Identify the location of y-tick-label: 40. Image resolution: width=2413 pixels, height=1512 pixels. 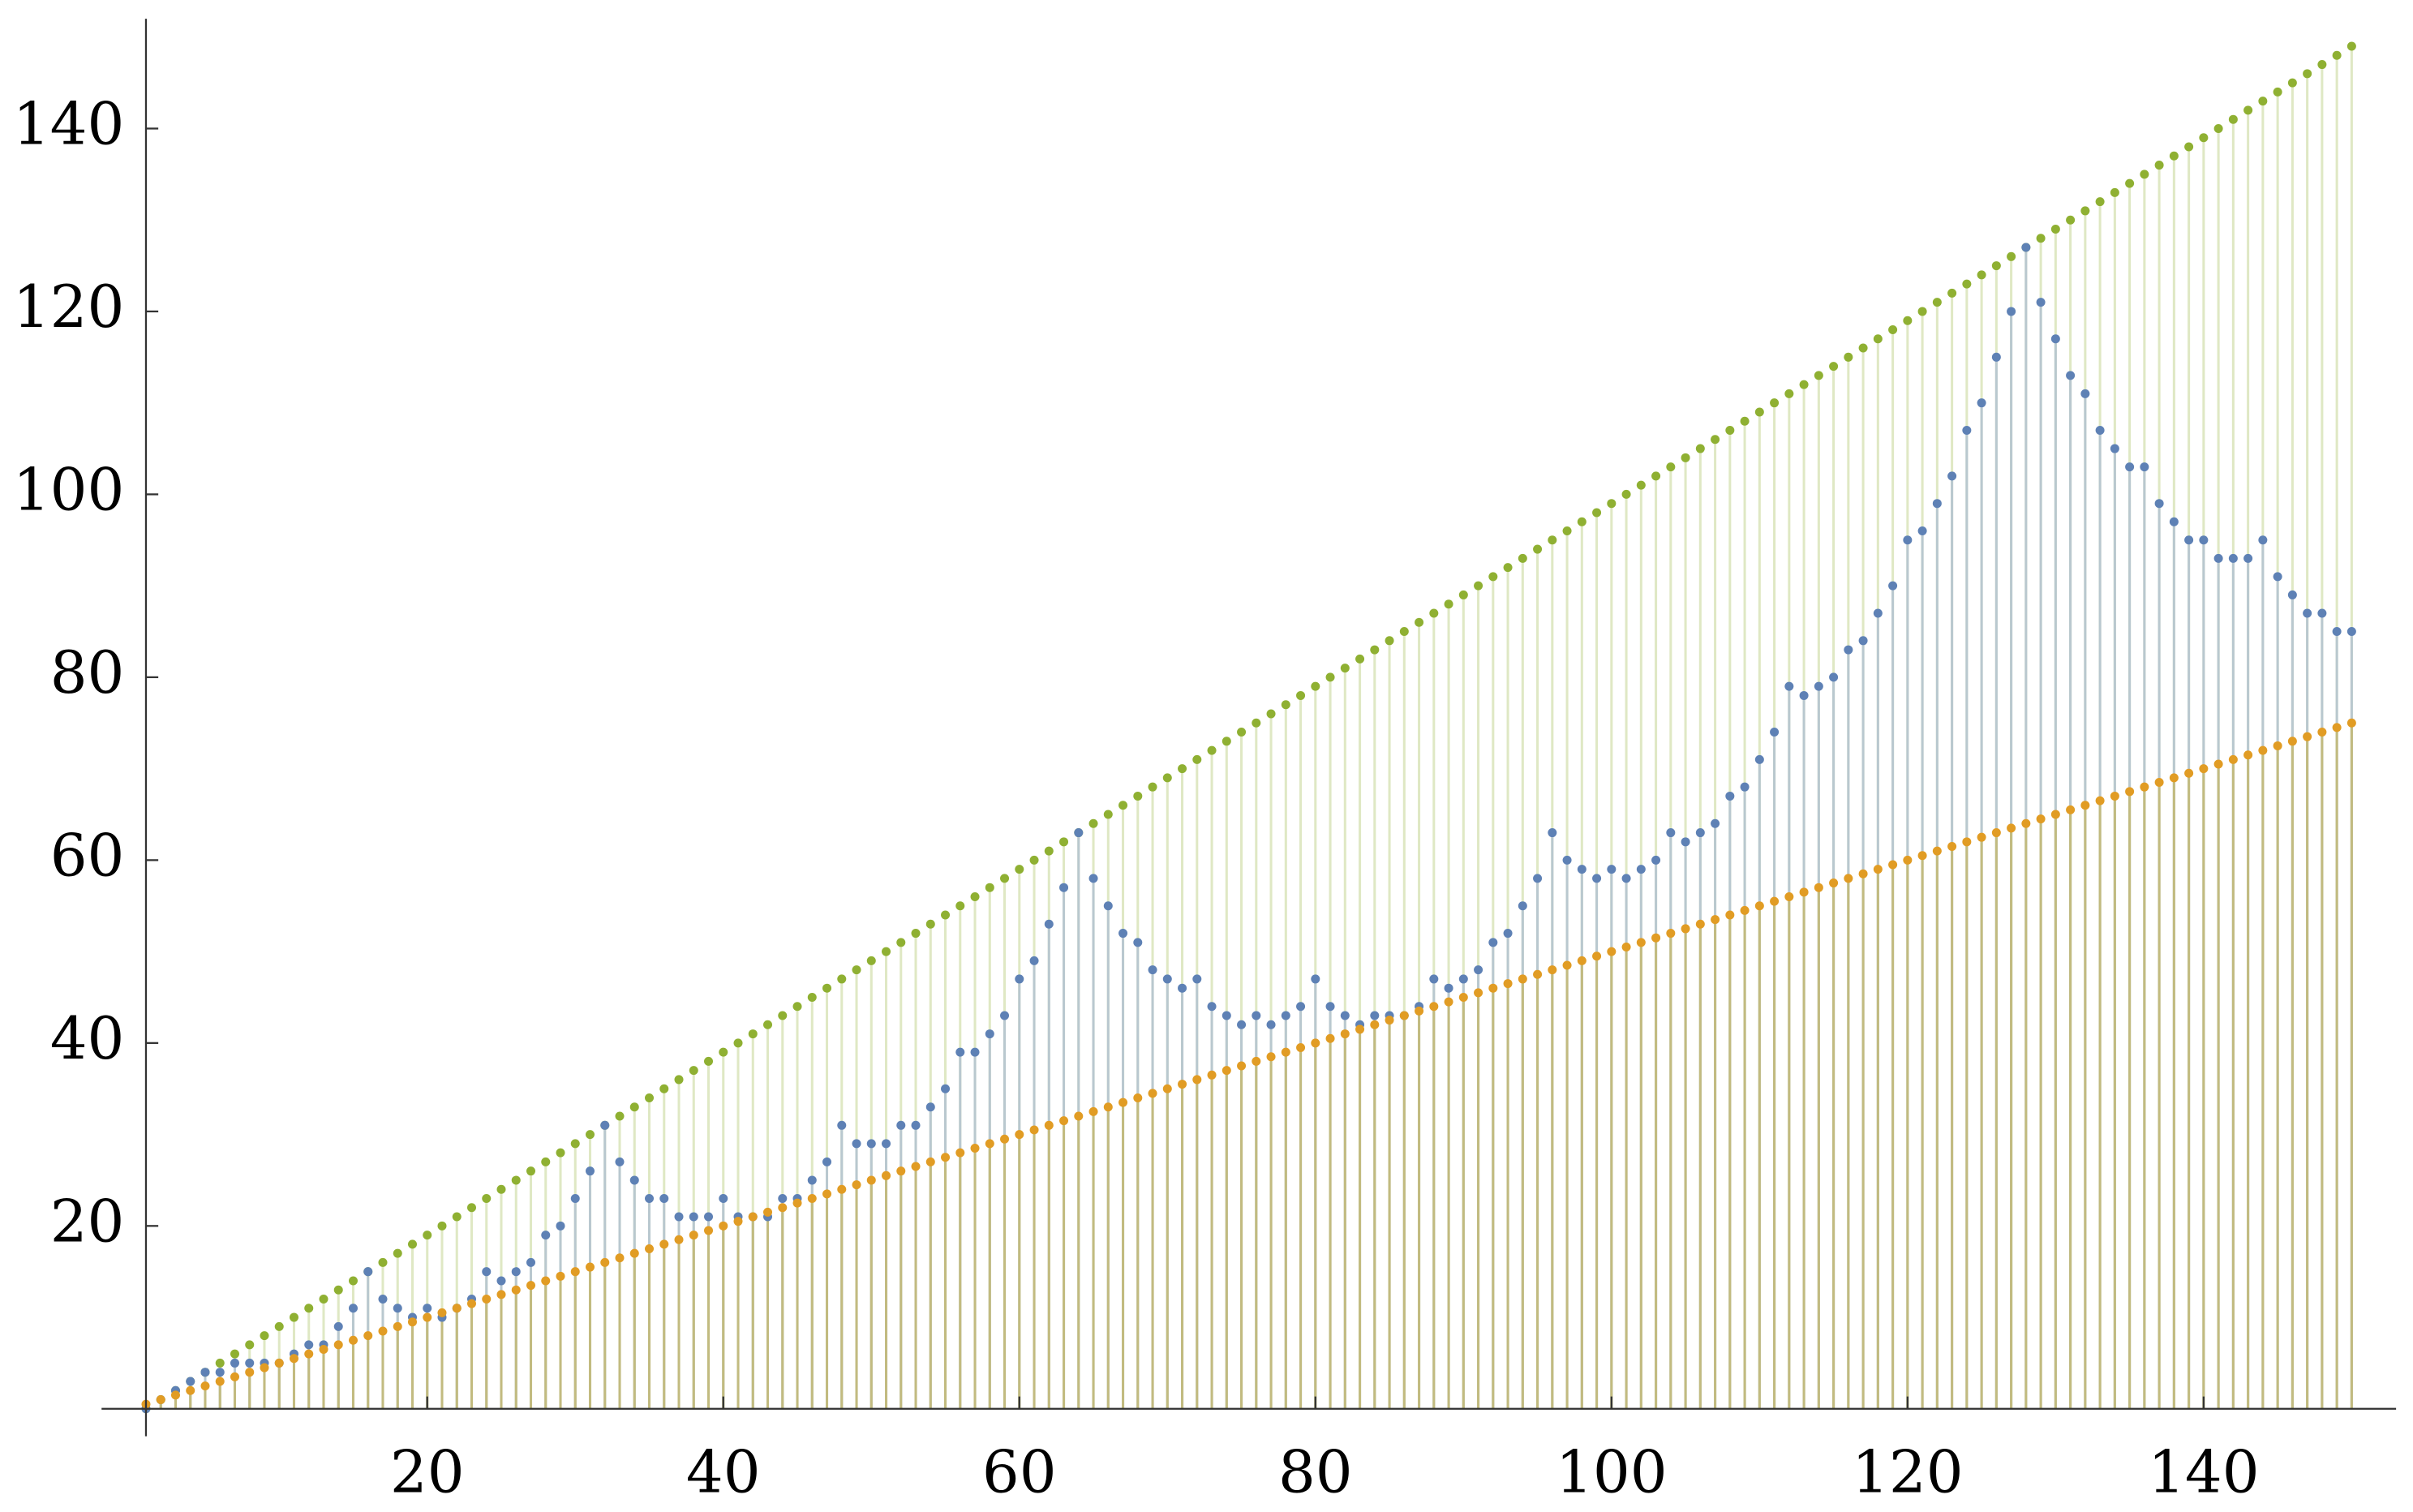
(88, 1039).